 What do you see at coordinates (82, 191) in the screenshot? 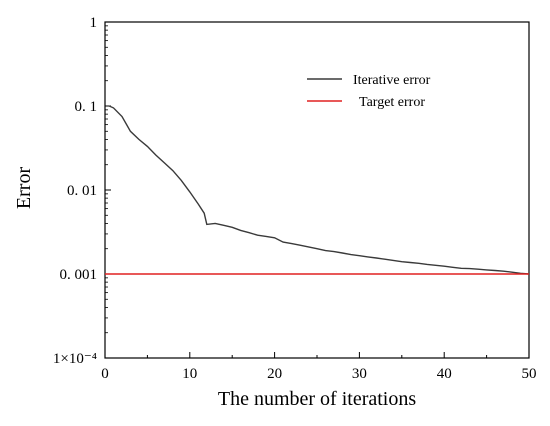
I see `y-tick-label-2: 0. 01` at bounding box center [82, 191].